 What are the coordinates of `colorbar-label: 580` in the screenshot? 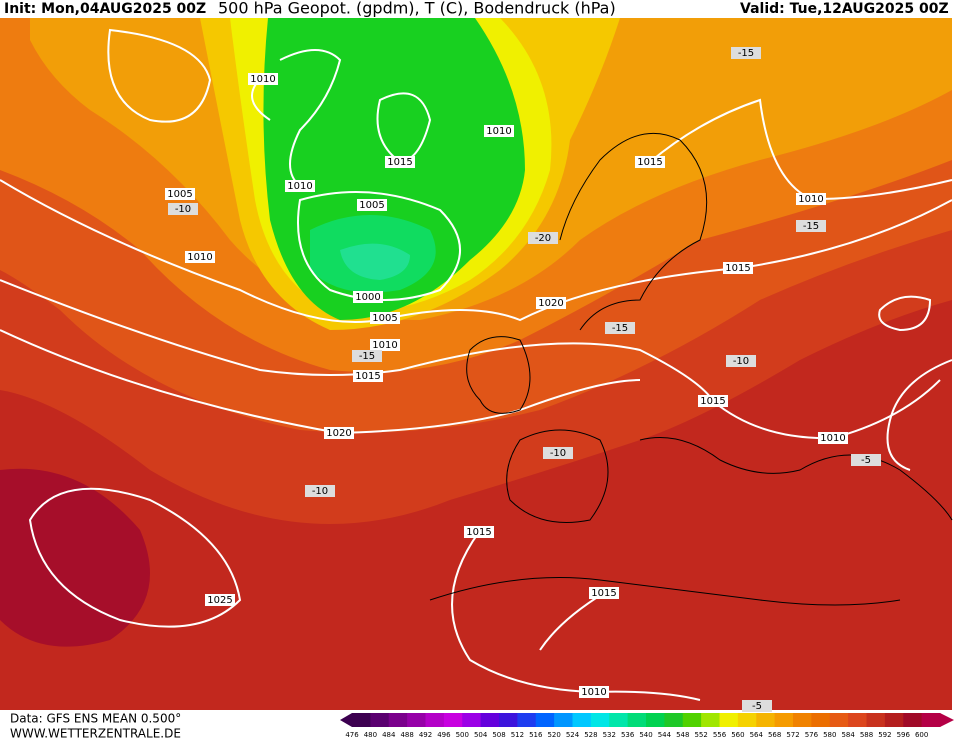 It's located at (829, 735).